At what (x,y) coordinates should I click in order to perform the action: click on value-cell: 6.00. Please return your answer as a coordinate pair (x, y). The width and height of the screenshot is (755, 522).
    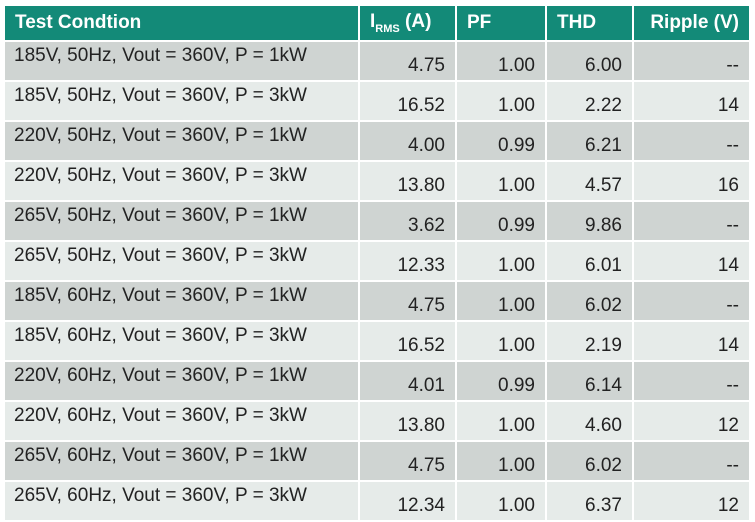
    Looking at the image, I should click on (589, 61).